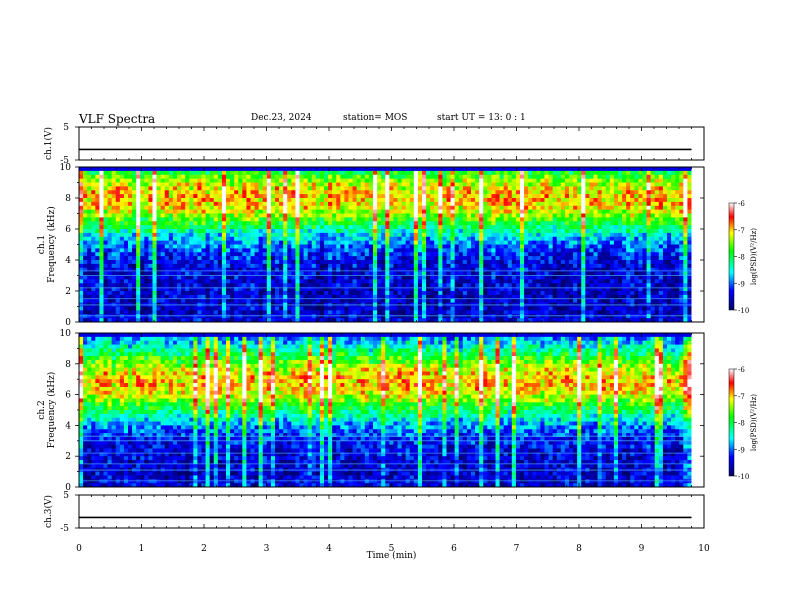  Describe the element at coordinates (375, 118) in the screenshot. I see `station-label: station= MOS` at that location.